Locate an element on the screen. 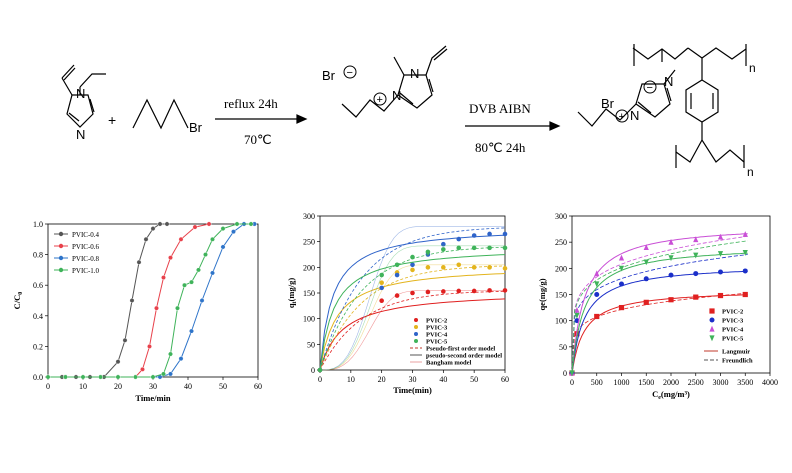 The height and width of the screenshot is (473, 792). y-axis-title-main: q is located at coordinates (291, 305).